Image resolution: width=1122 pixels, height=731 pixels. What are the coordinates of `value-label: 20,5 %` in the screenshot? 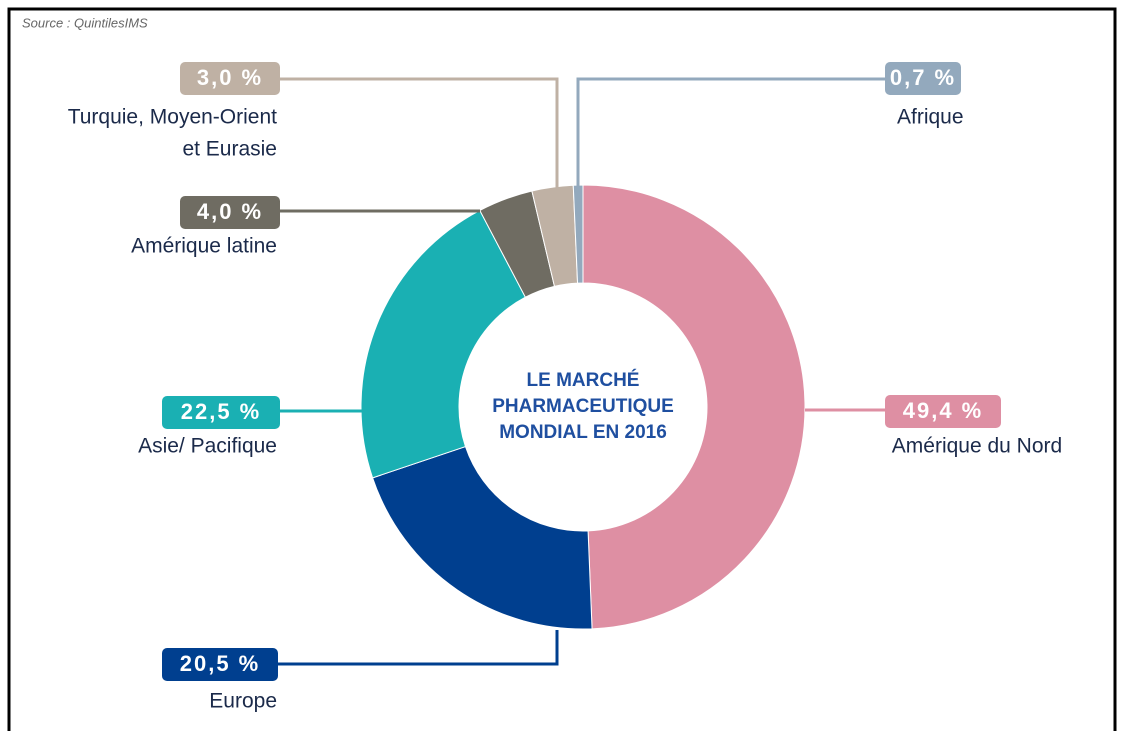 It's located at (220, 663).